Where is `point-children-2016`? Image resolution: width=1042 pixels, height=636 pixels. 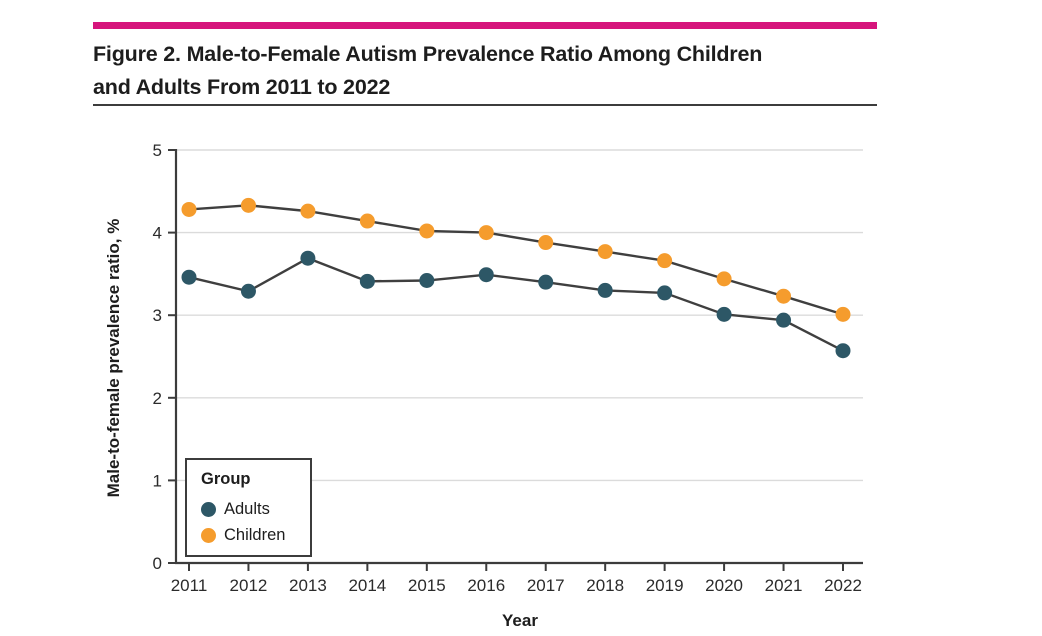 point-children-2016 is located at coordinates (486, 233).